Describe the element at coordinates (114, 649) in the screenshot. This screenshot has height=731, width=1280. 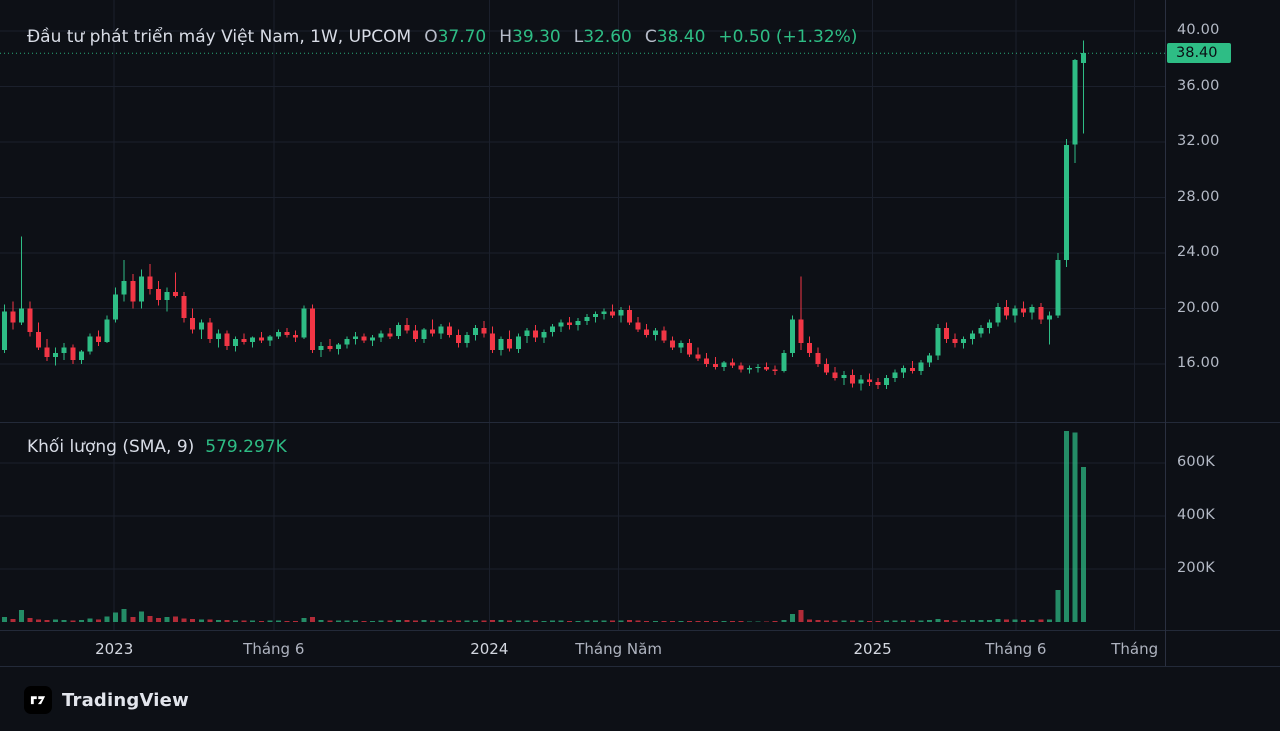
I see `time-tick-label: 2023` at that location.